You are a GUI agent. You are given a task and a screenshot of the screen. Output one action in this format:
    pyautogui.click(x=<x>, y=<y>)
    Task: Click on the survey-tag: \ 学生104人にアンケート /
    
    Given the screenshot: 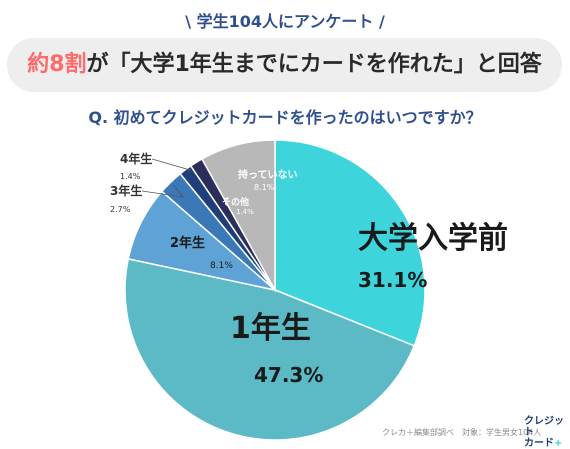 What is the action you would take?
    pyautogui.click(x=285, y=21)
    